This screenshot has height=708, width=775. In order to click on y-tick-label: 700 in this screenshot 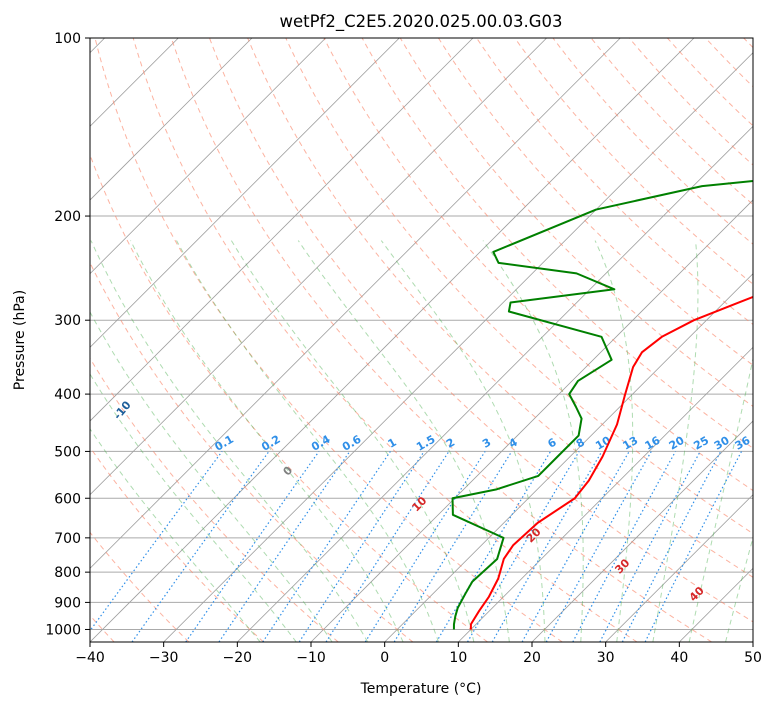, I will do `click(67, 539)`.